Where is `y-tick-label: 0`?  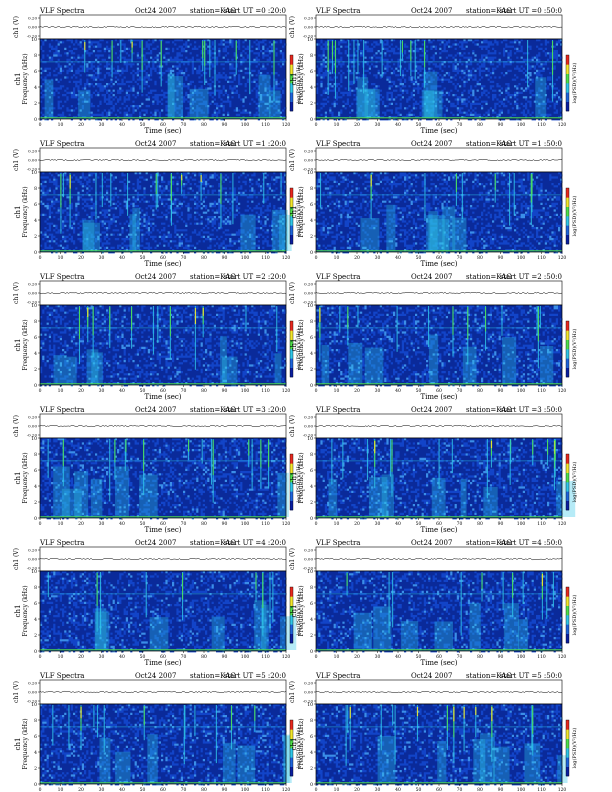
y-tick-label: 0 is located at coordinates (311, 253).